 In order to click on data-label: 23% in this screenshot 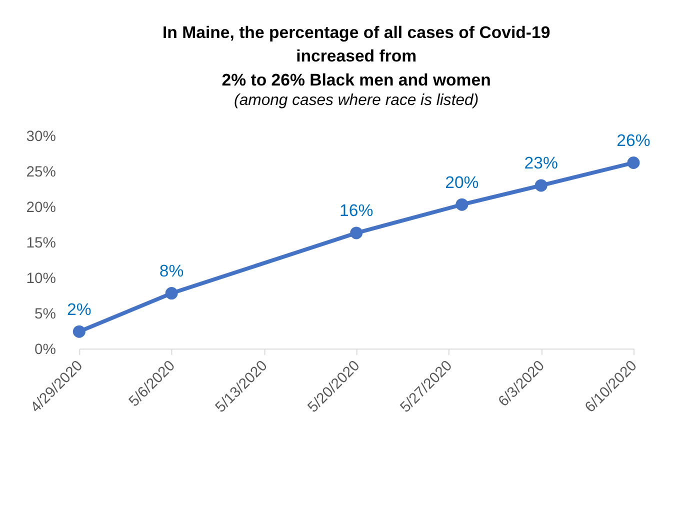, I will do `click(541, 163)`.